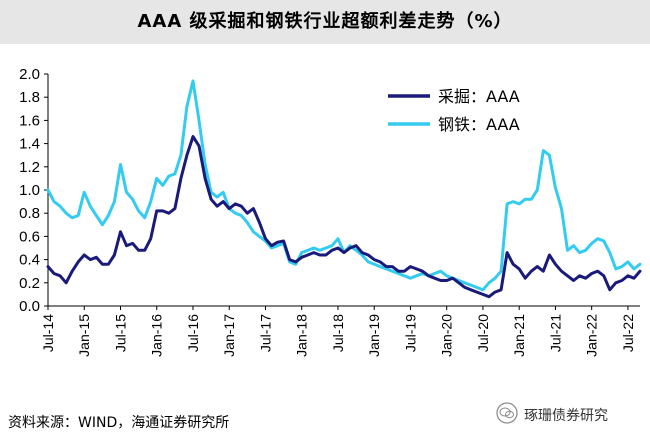 Image resolution: width=650 pixels, height=442 pixels. Describe the element at coordinates (84, 335) in the screenshot. I see `x-tick-label: Jan-15` at that location.